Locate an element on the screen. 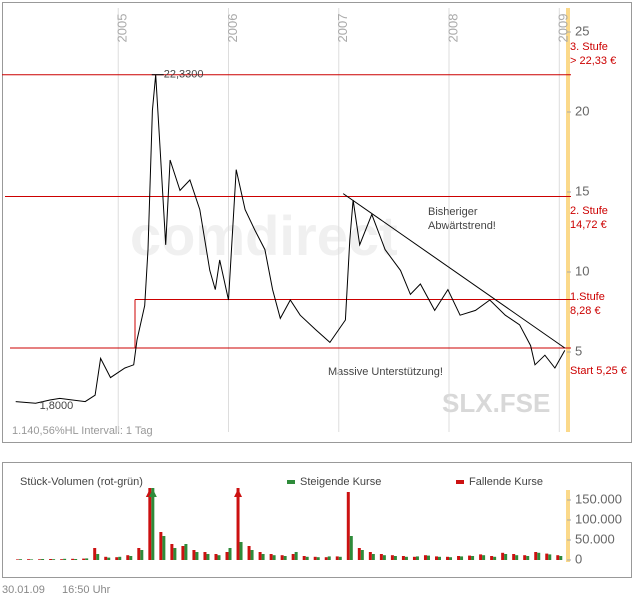 This screenshot has height=597, width=634. level-label: 1.Stufe is located at coordinates (587, 297).